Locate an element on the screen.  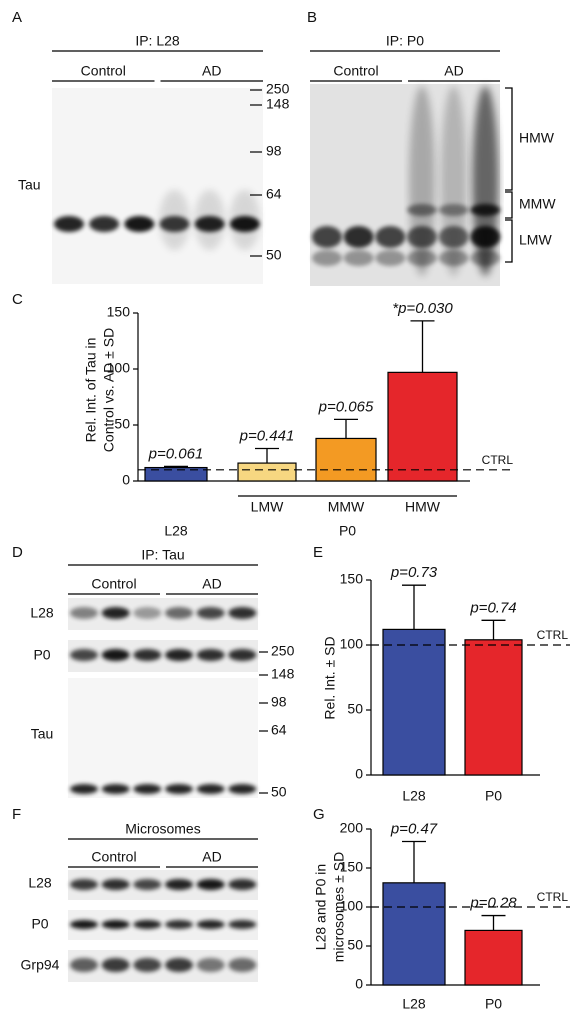
p-value-annotation: p=0.73 is located at coordinates (414, 572).